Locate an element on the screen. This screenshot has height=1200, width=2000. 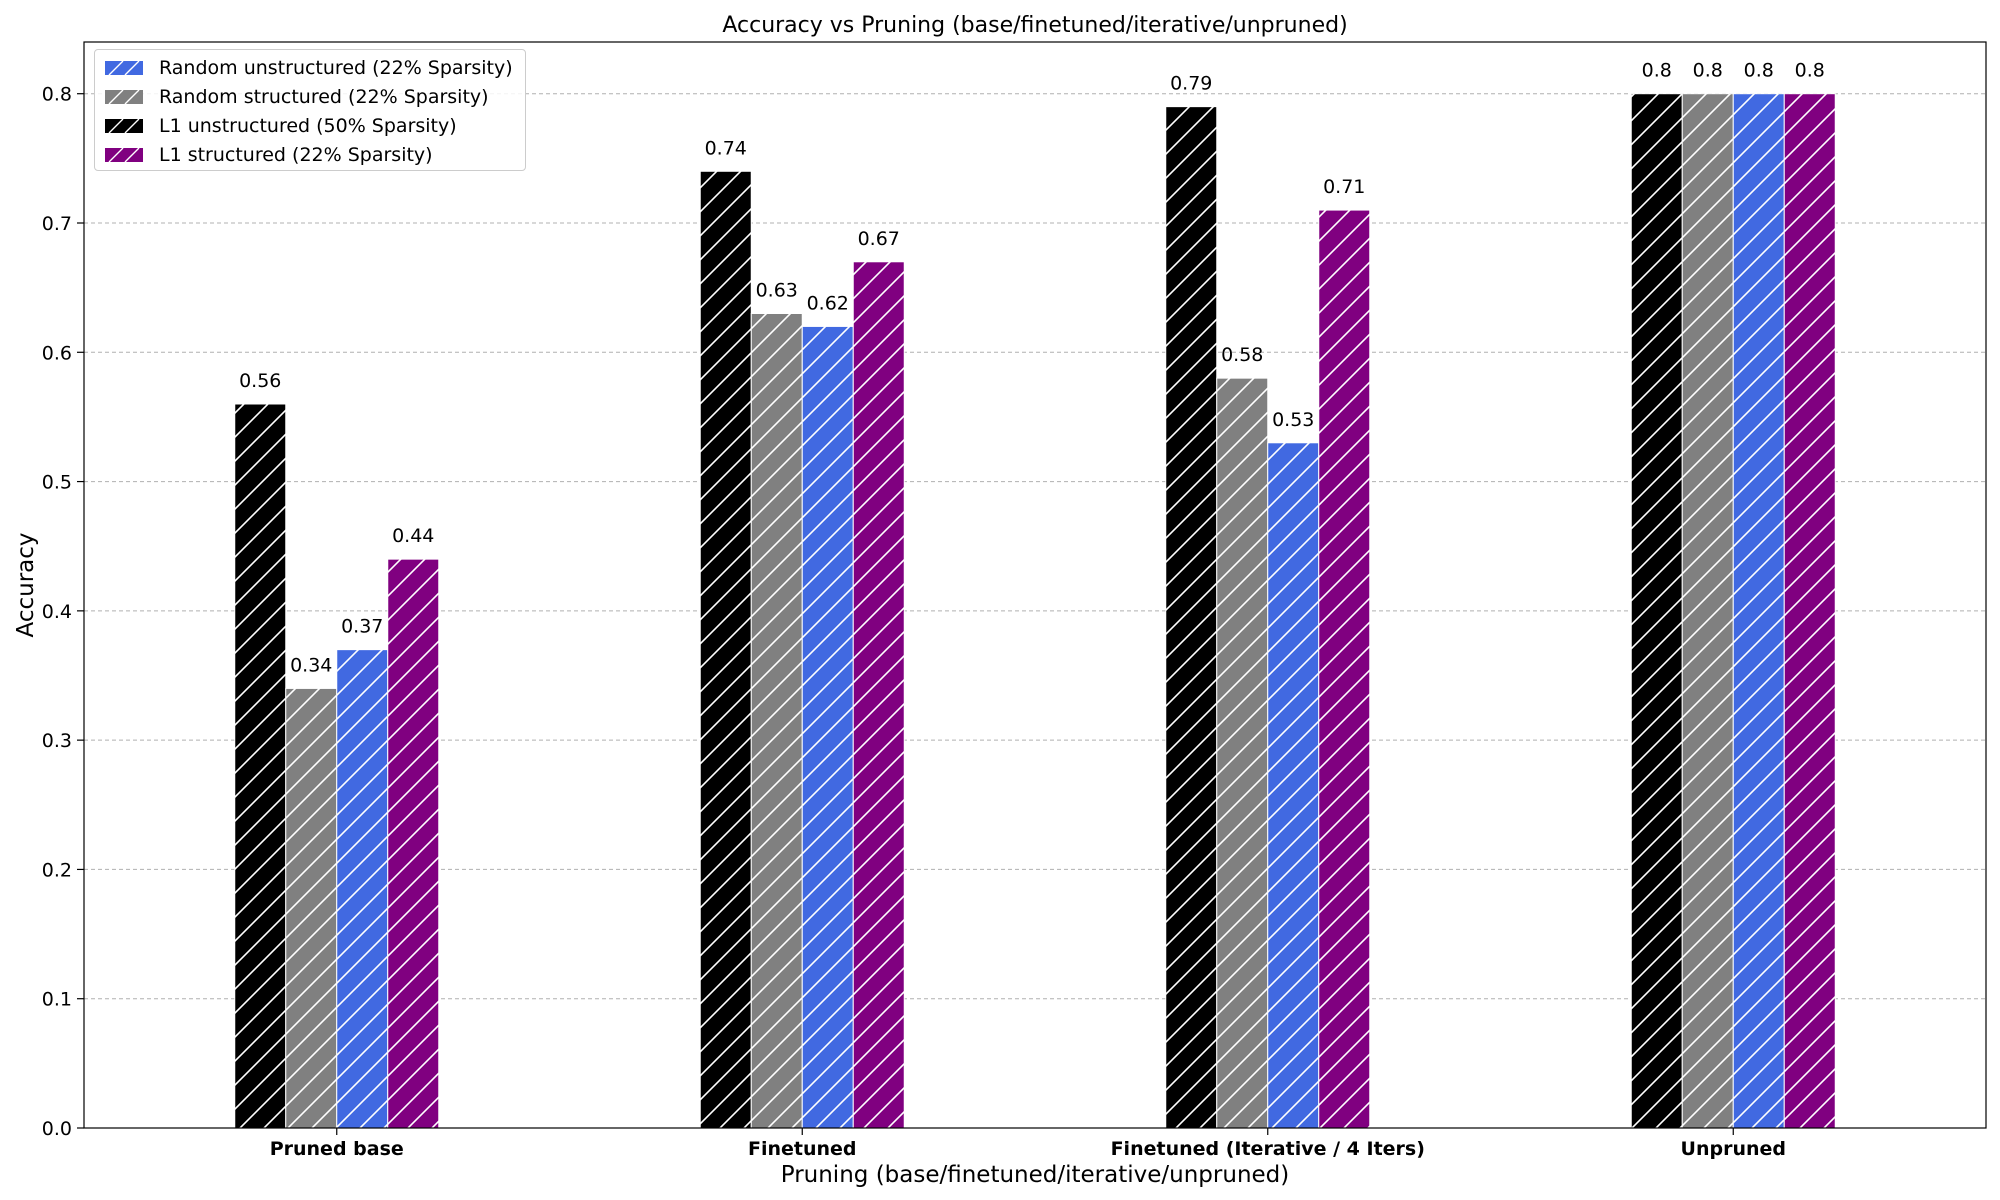
legend-item: L1 structured (22% Sparsity) is located at coordinates (310, 154).